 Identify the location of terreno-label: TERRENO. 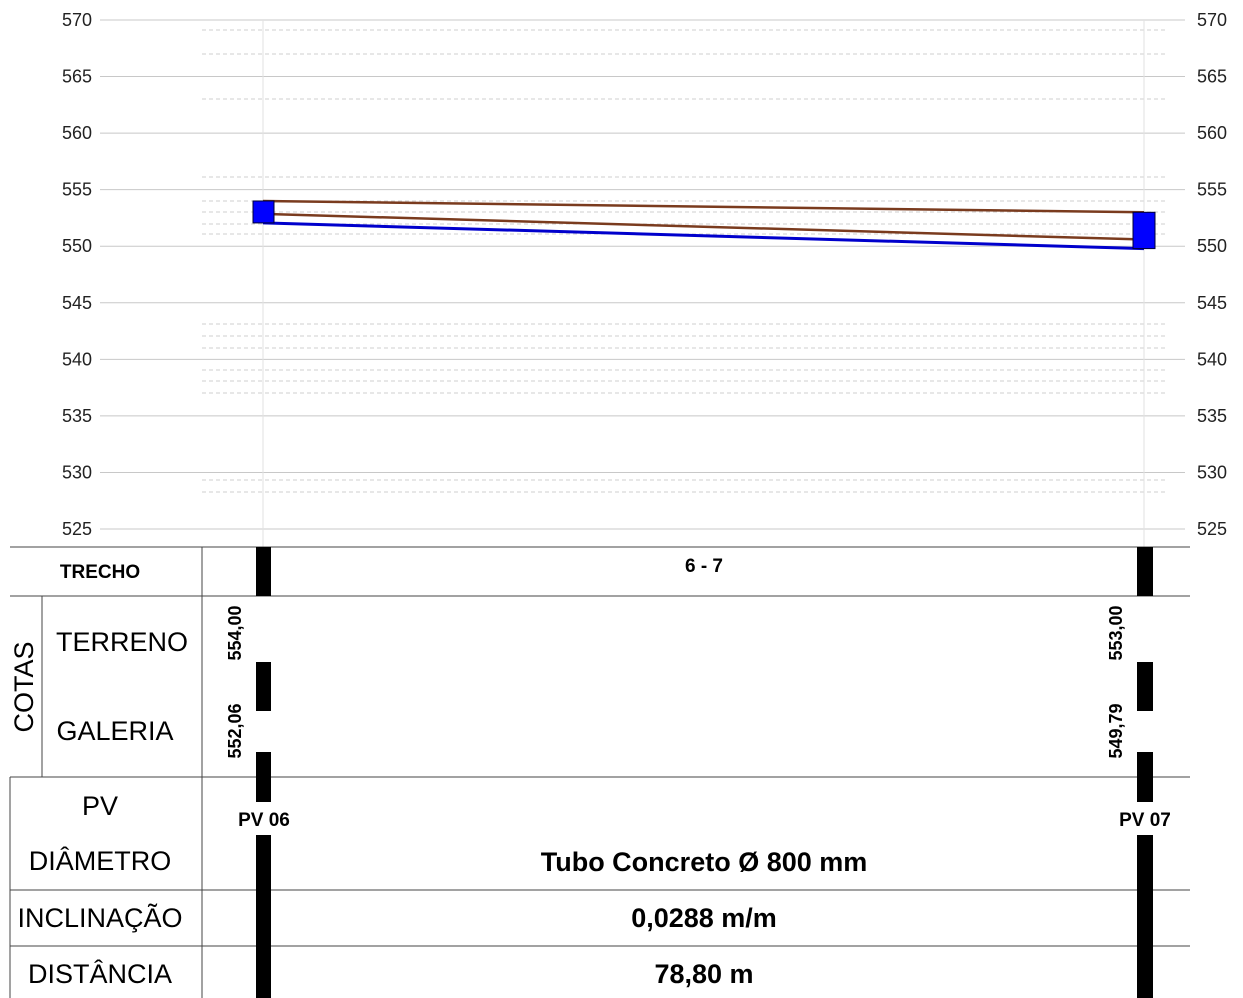
(122, 642).